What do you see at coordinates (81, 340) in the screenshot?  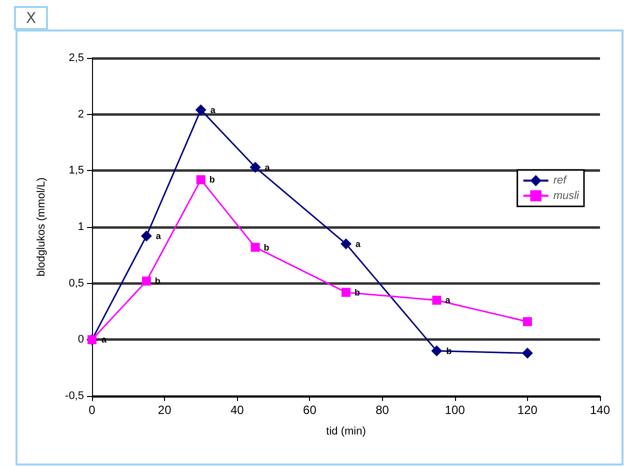 I see `y-tick-label: 0` at bounding box center [81, 340].